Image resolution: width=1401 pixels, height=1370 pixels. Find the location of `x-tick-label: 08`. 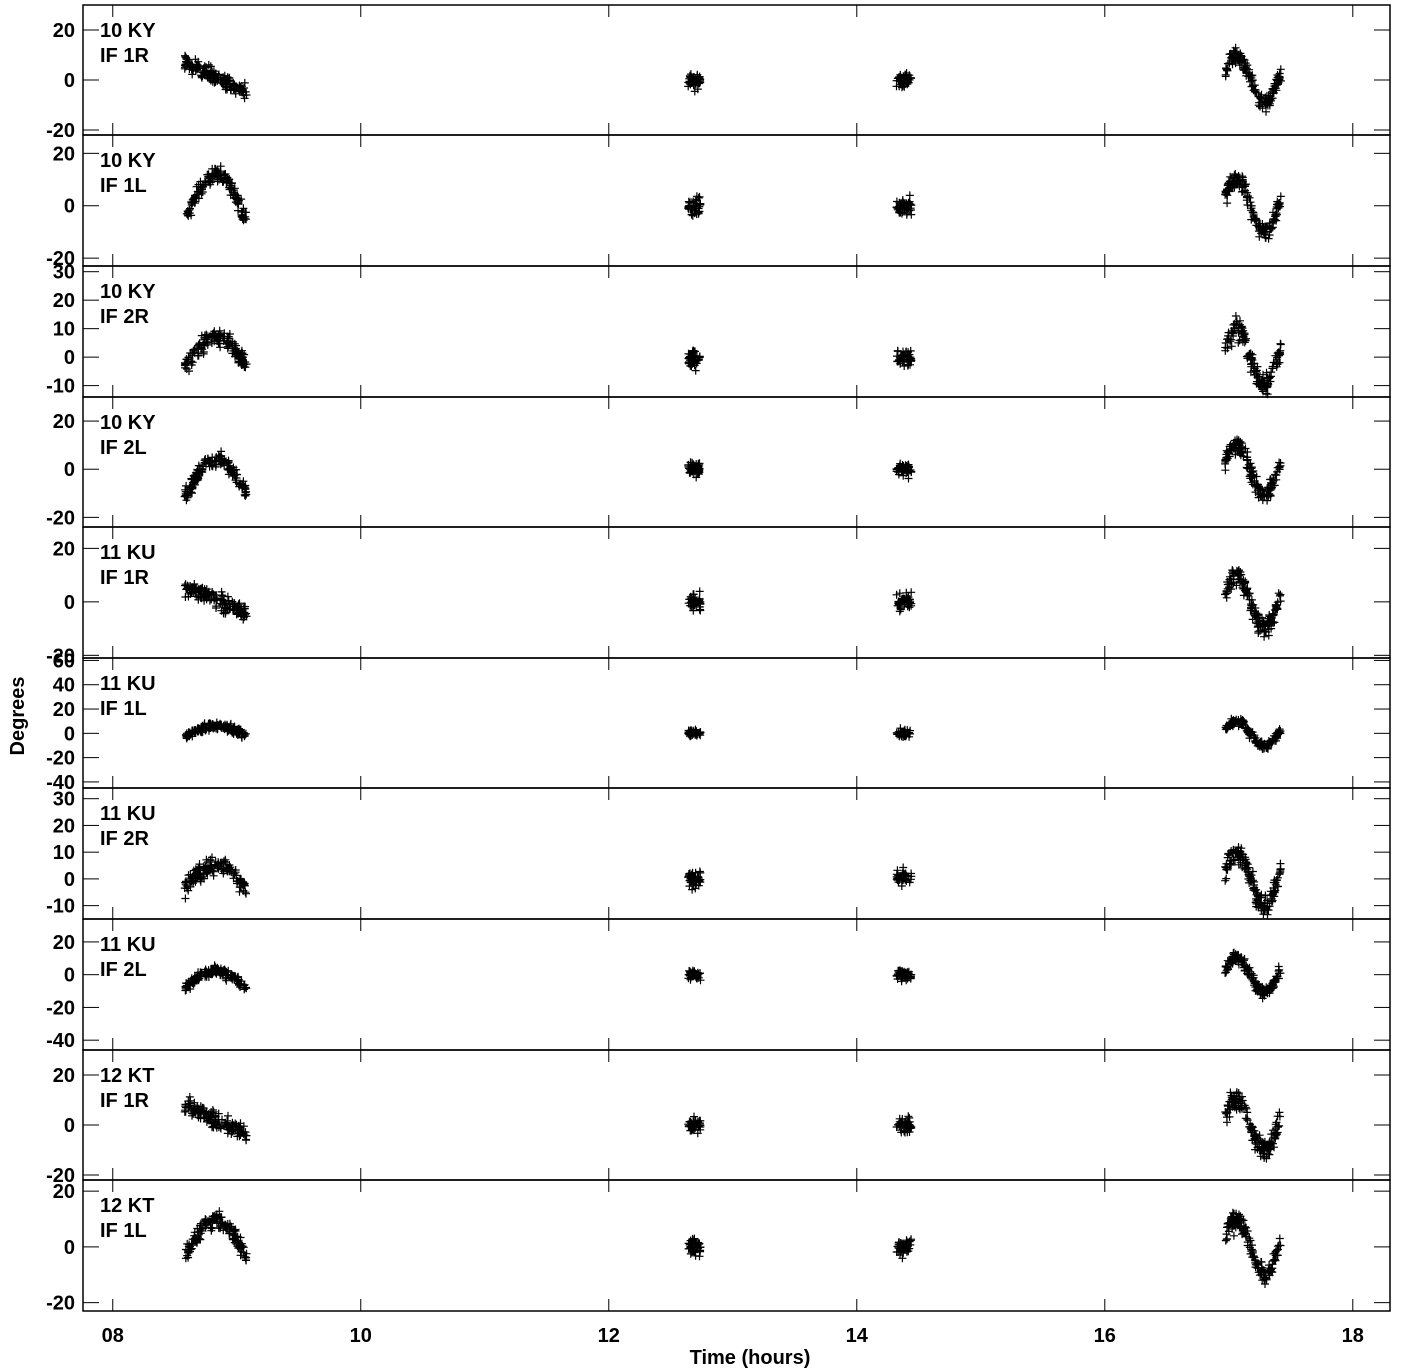

x-tick-label: 08 is located at coordinates (113, 1336).